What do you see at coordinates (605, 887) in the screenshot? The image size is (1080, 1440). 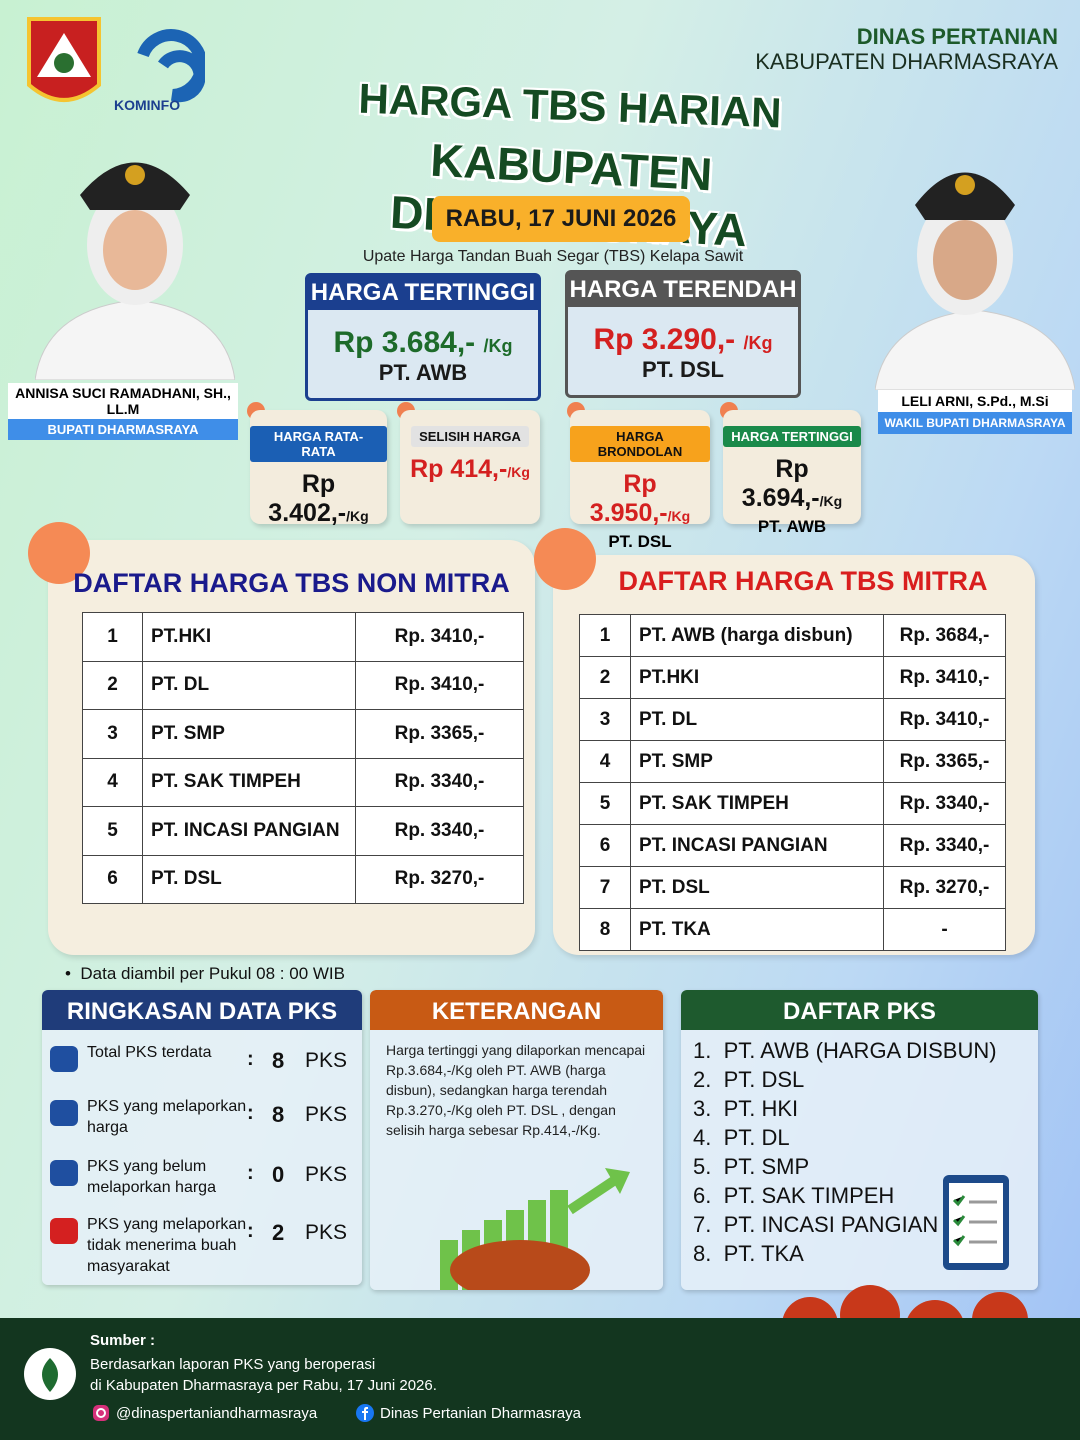 I see `table-cell: 7` at bounding box center [605, 887].